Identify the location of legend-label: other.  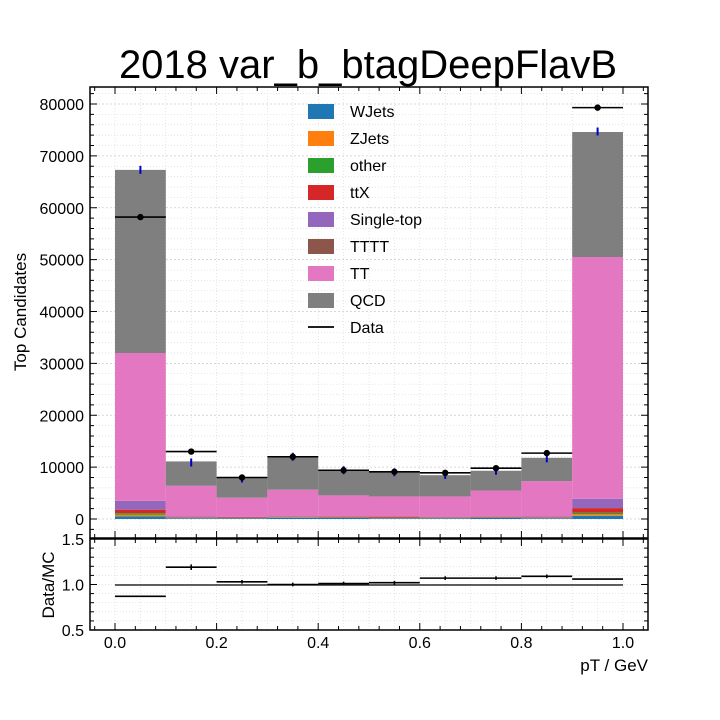
(368, 166).